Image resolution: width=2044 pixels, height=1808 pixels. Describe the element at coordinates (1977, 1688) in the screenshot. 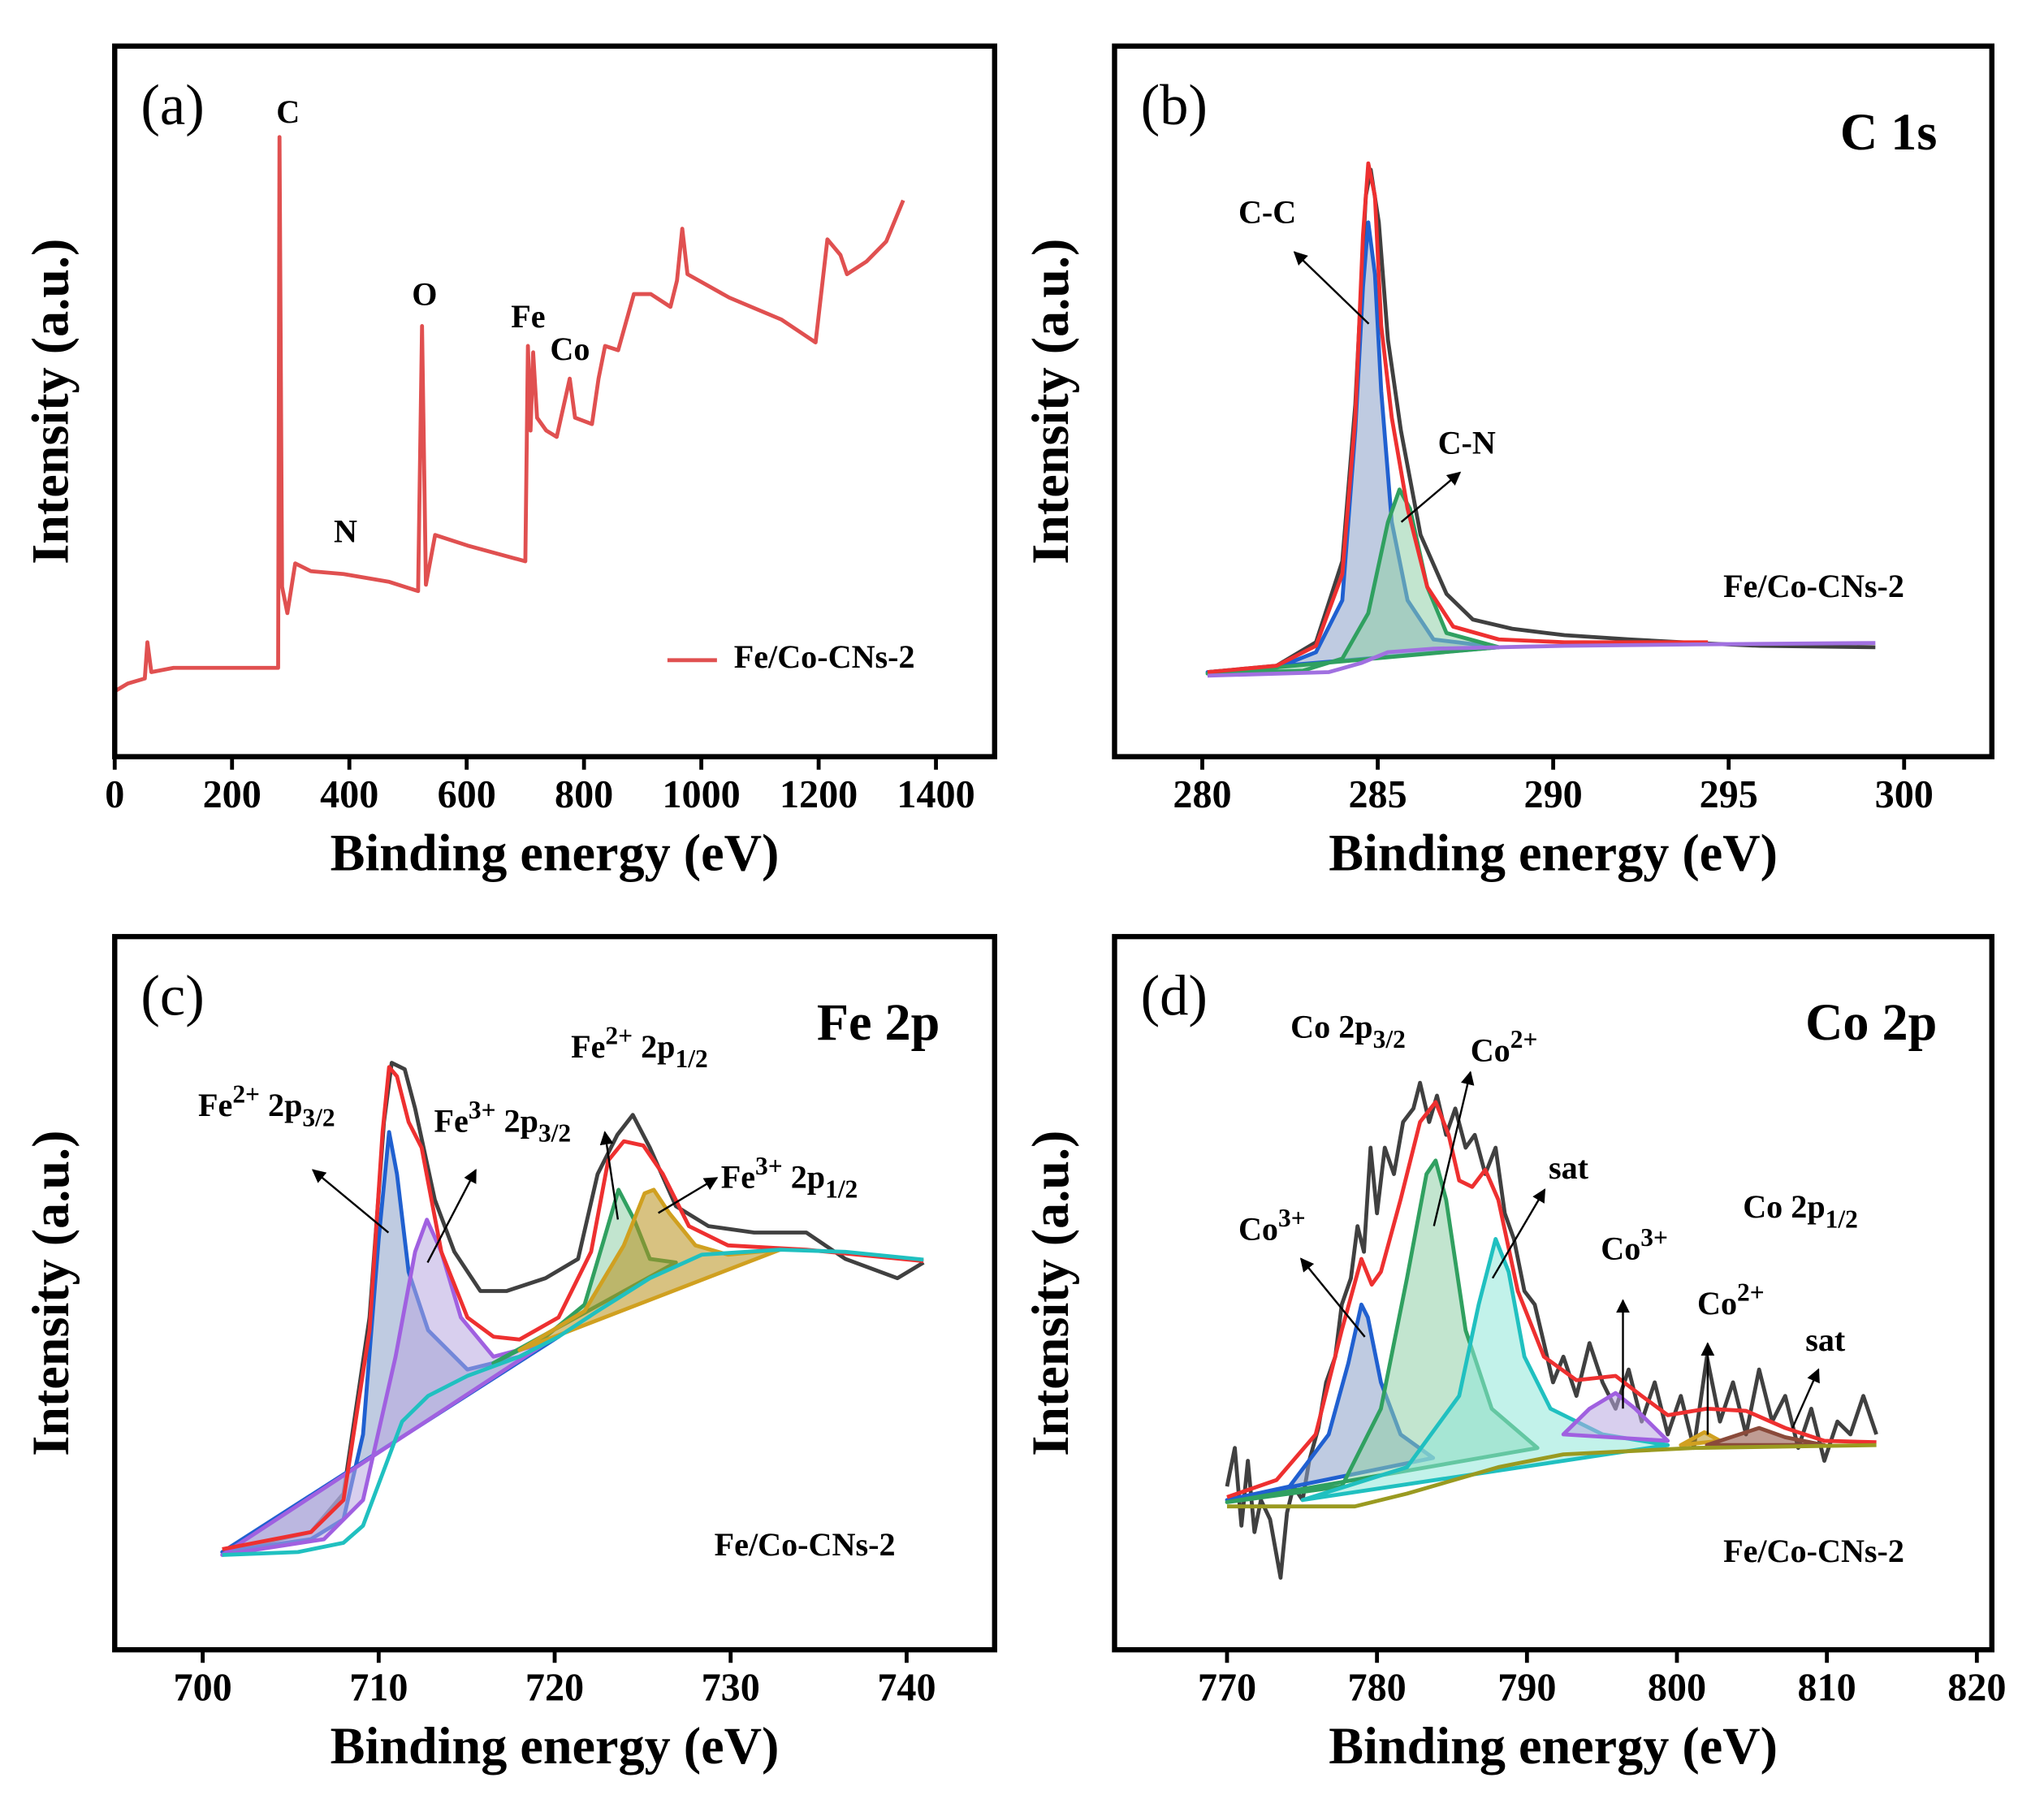

I see `x-tick-label: 820` at that location.